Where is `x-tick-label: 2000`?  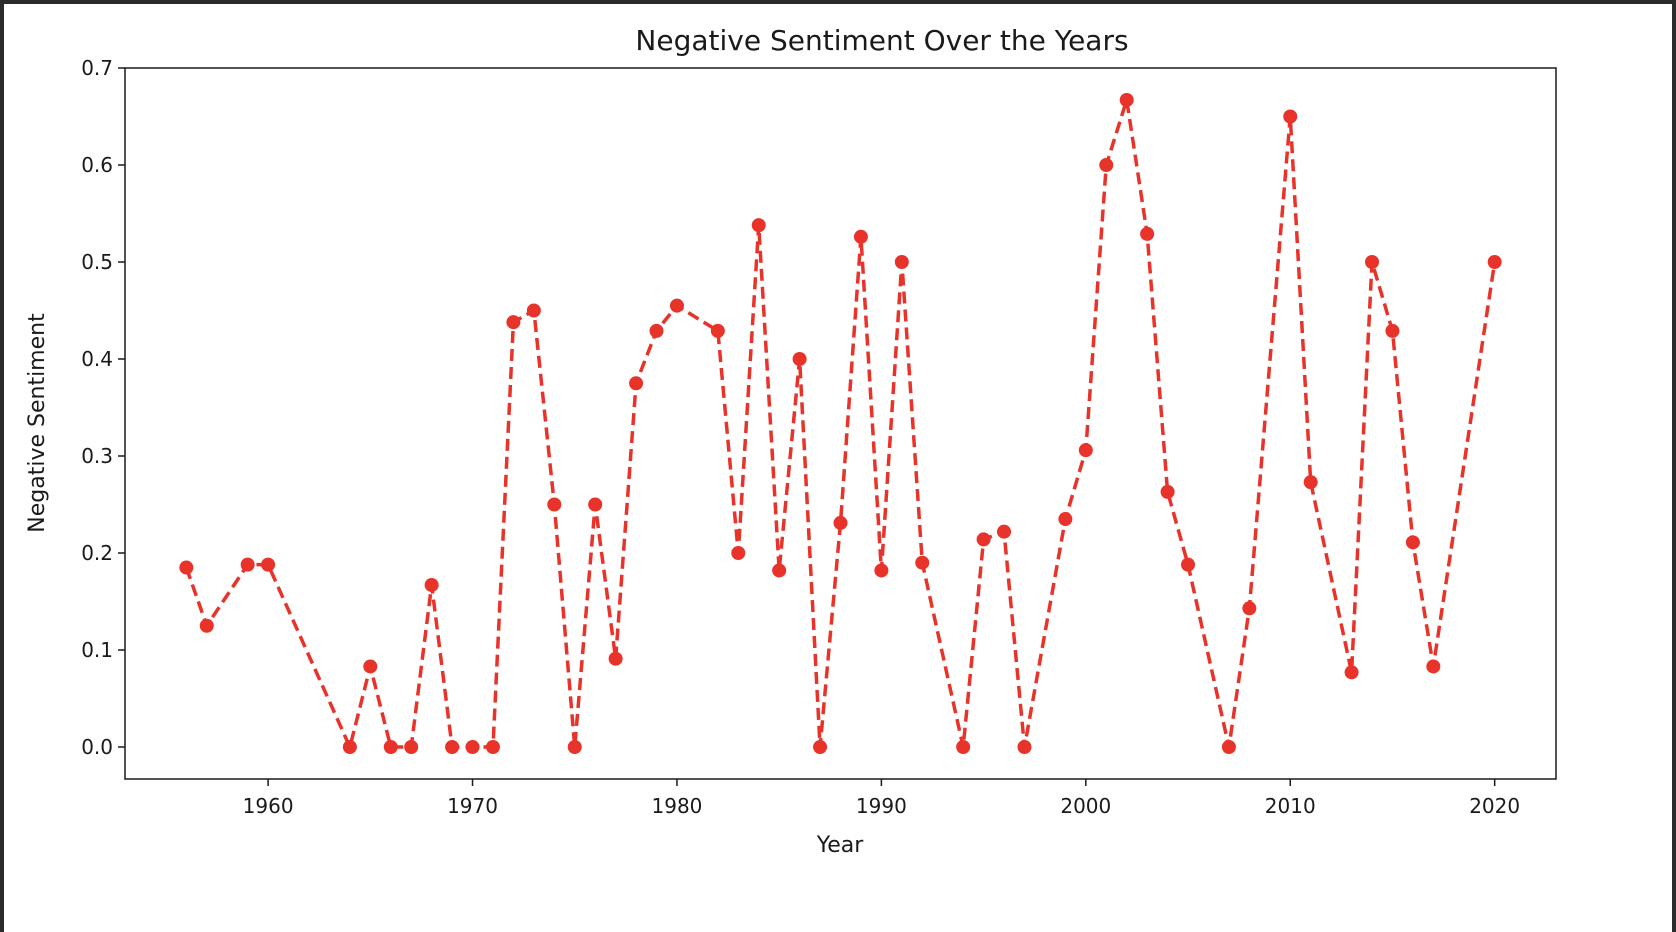 x-tick-label: 2000 is located at coordinates (1085, 806).